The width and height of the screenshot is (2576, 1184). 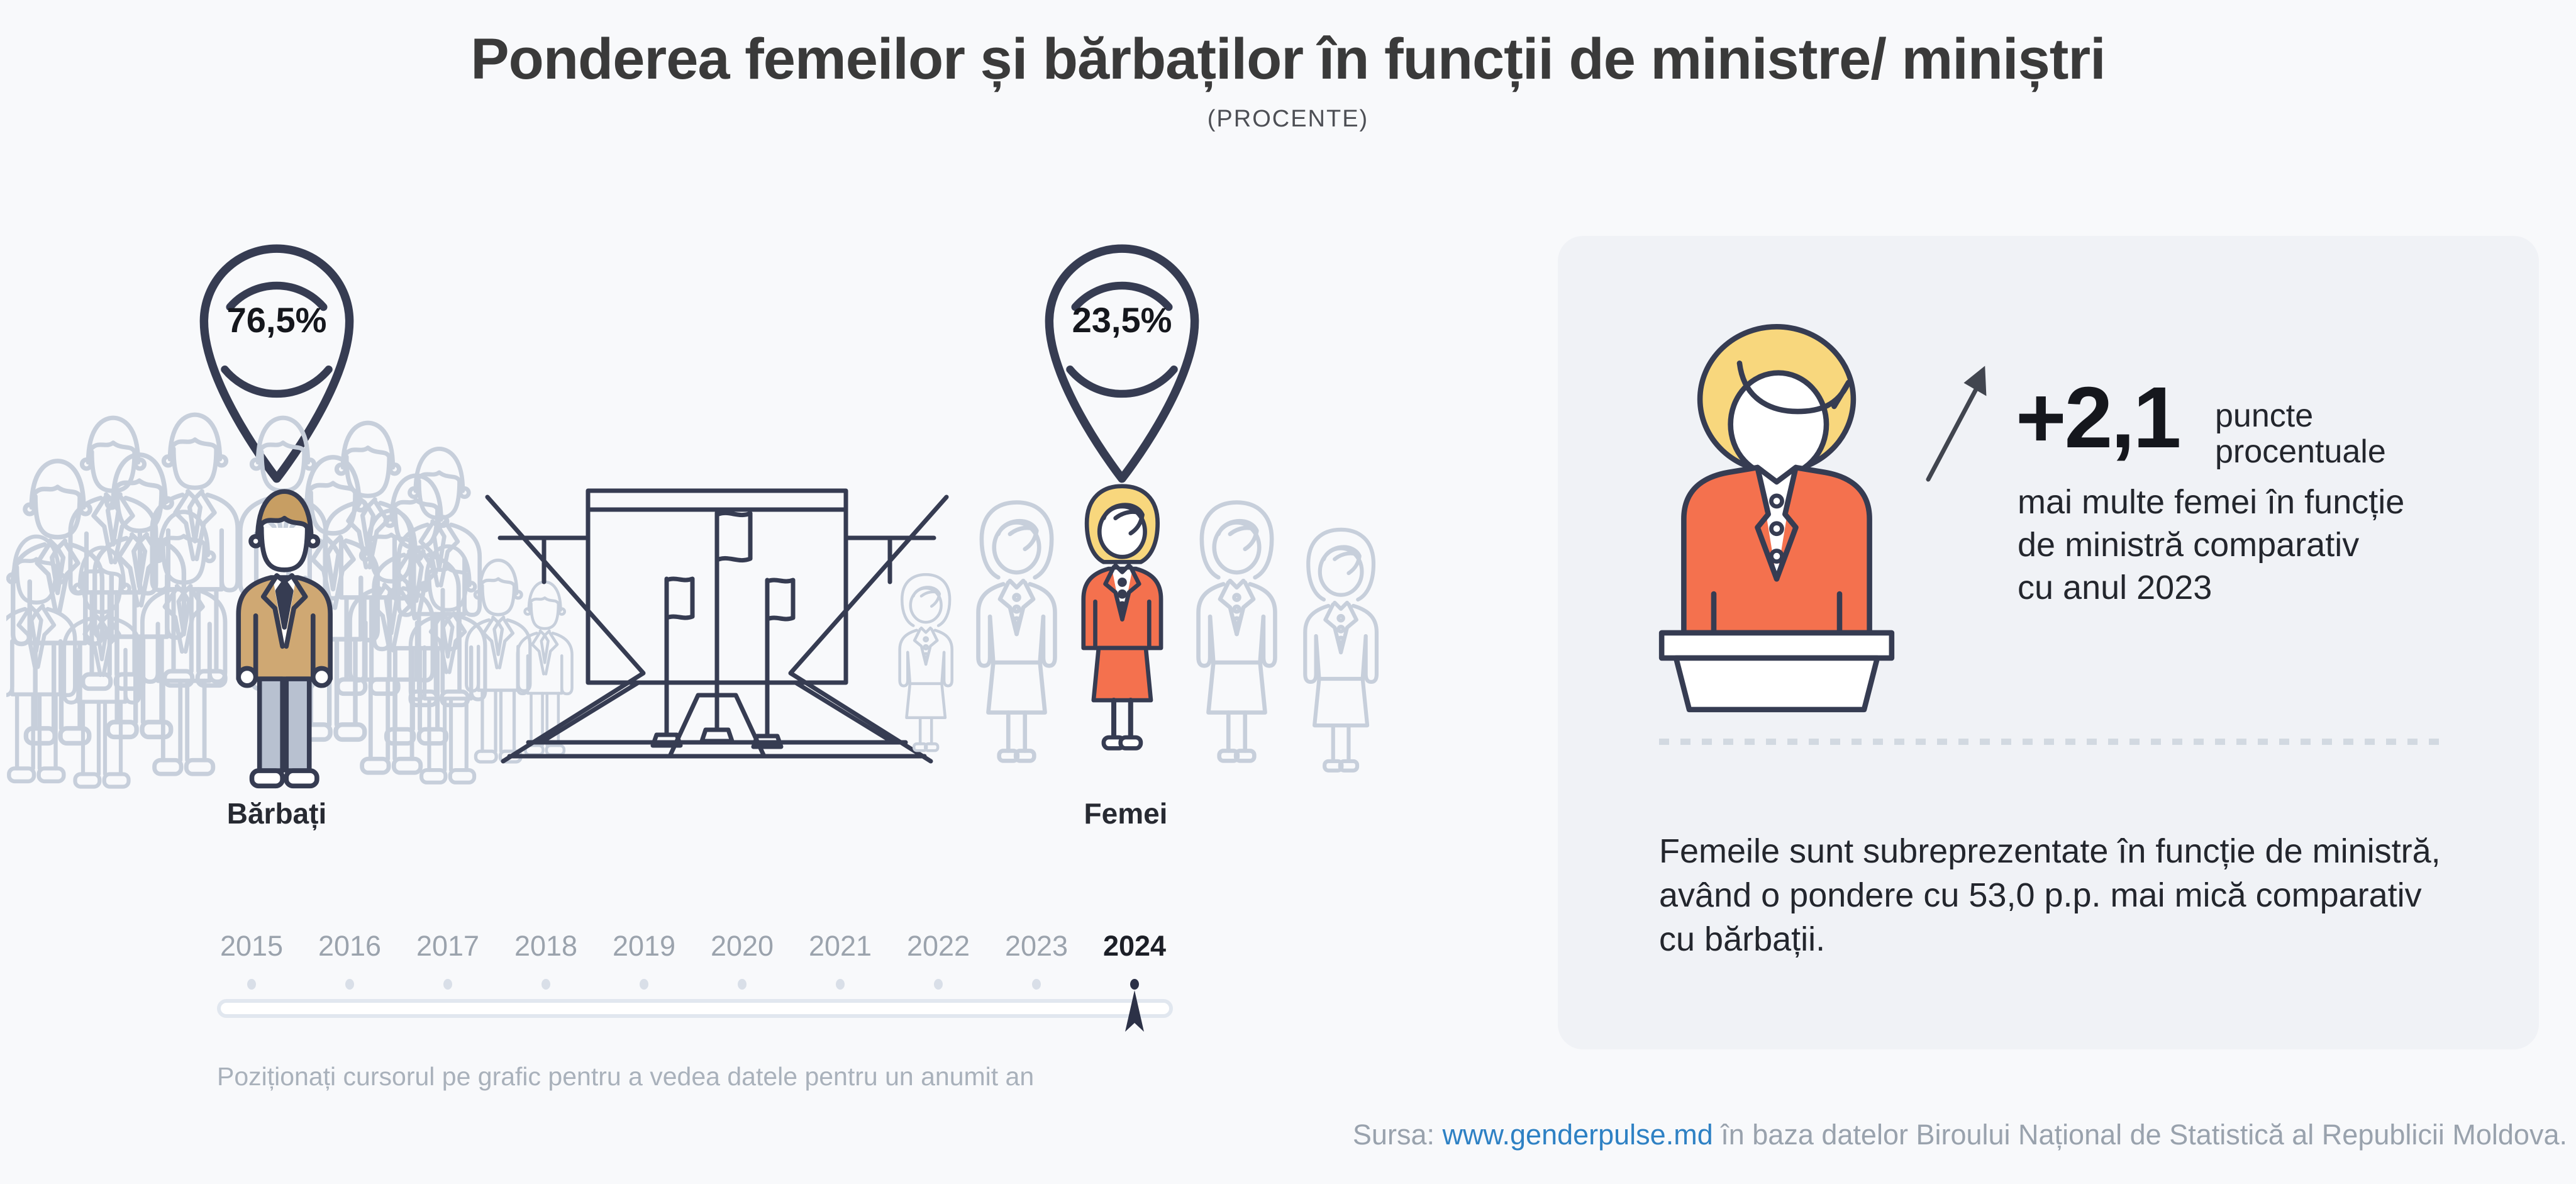 I want to click on delta-unit: puncte procentuale, so click(x=2300, y=434).